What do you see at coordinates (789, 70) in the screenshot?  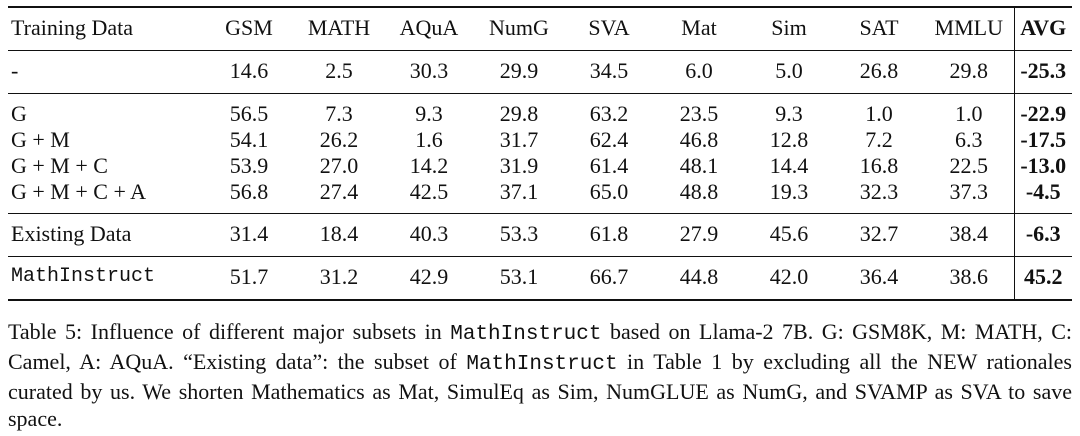 I see `table-cell: 5.0` at bounding box center [789, 70].